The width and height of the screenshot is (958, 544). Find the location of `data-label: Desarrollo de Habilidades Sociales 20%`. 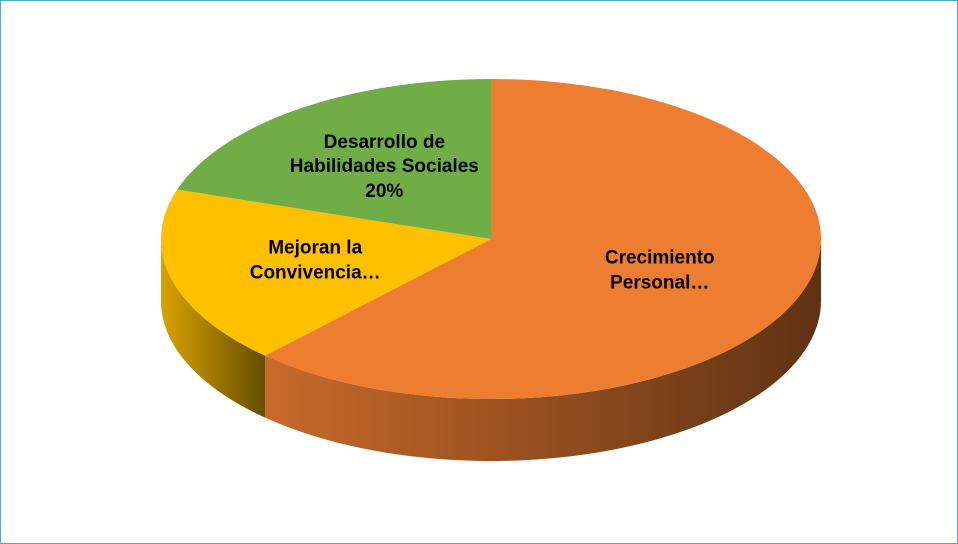

data-label: Desarrollo de Habilidades Sociales 20% is located at coordinates (384, 168).